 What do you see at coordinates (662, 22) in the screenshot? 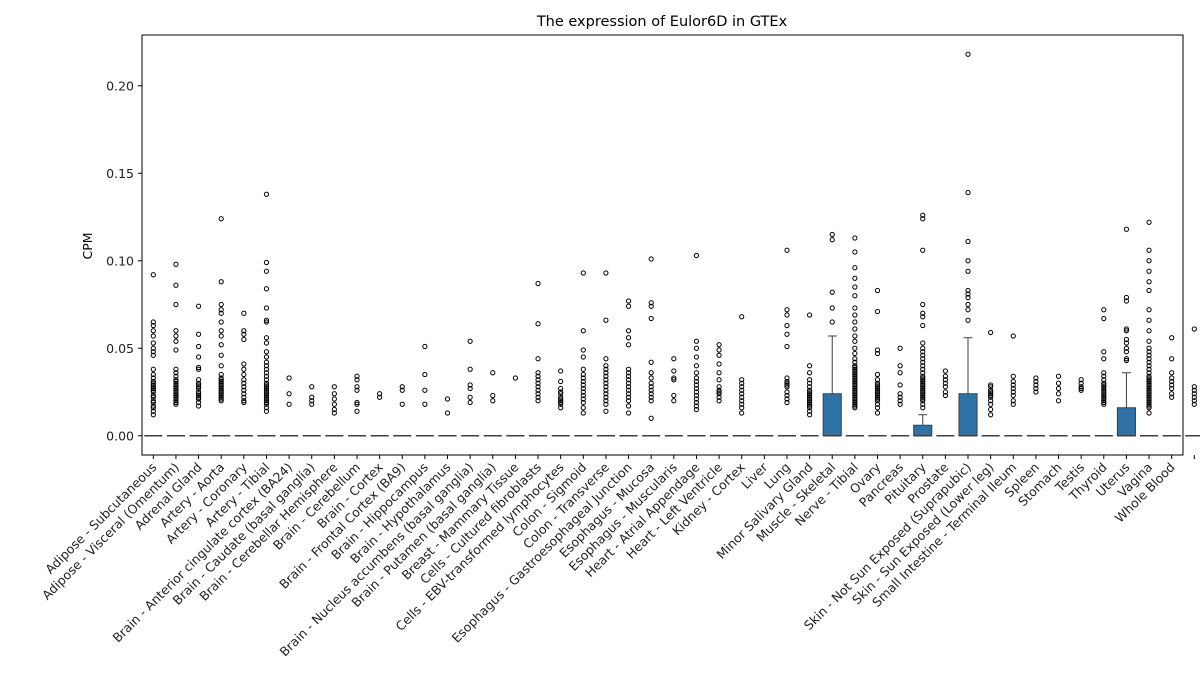
I see `chart-title: The expression of Eulor6D in GTEx` at bounding box center [662, 22].